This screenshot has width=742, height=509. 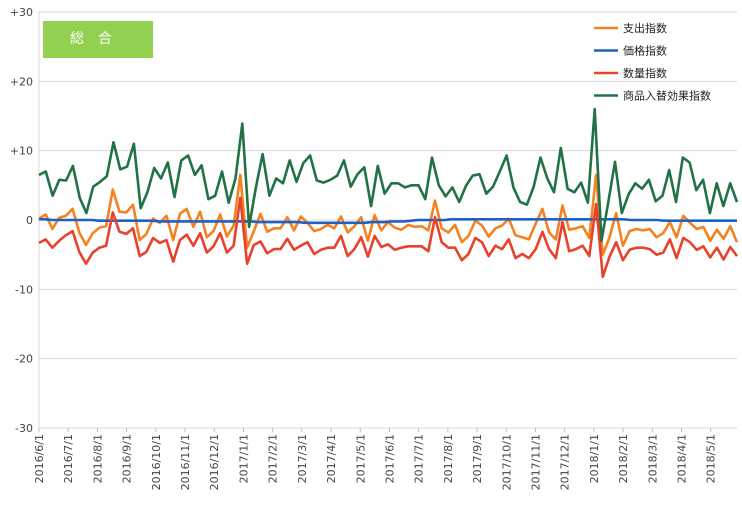 What do you see at coordinates (448, 458) in the screenshot?
I see `x-tick-label: 2017/8/1` at bounding box center [448, 458].